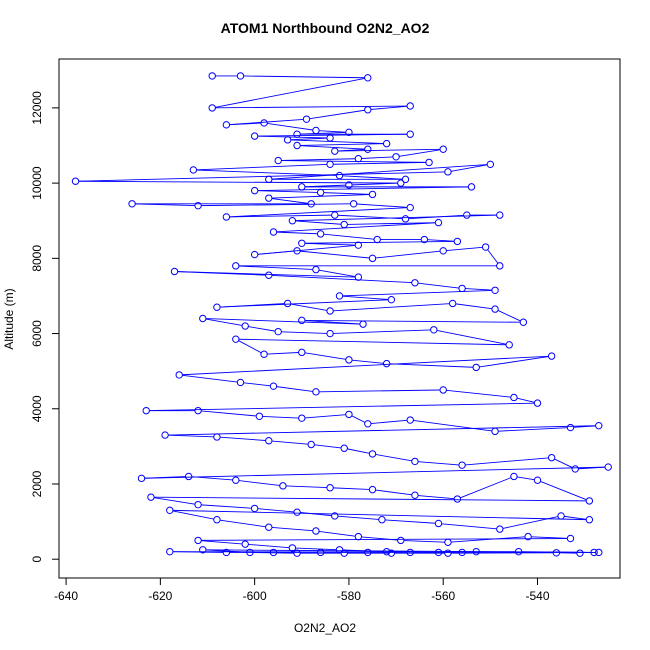 The image size is (650, 650). I want to click on y-tick-label: 12000, so click(37, 108).